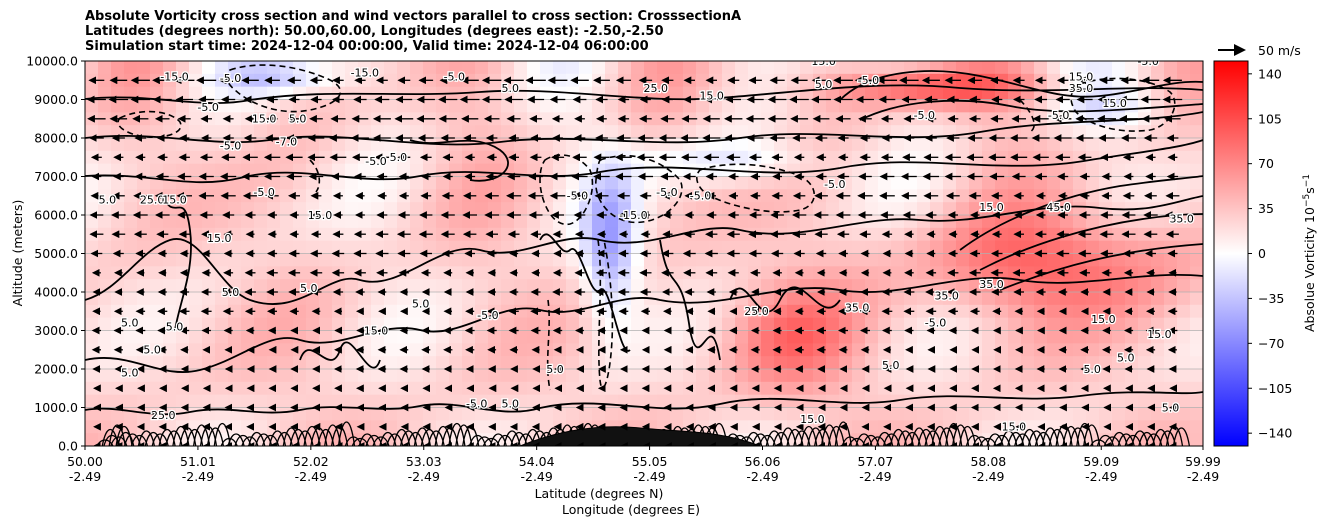 Image resolution: width=1332 pixels, height=526 pixels. Describe the element at coordinates (633, 215) in the screenshot. I see `contour-label: -15.0` at that location.